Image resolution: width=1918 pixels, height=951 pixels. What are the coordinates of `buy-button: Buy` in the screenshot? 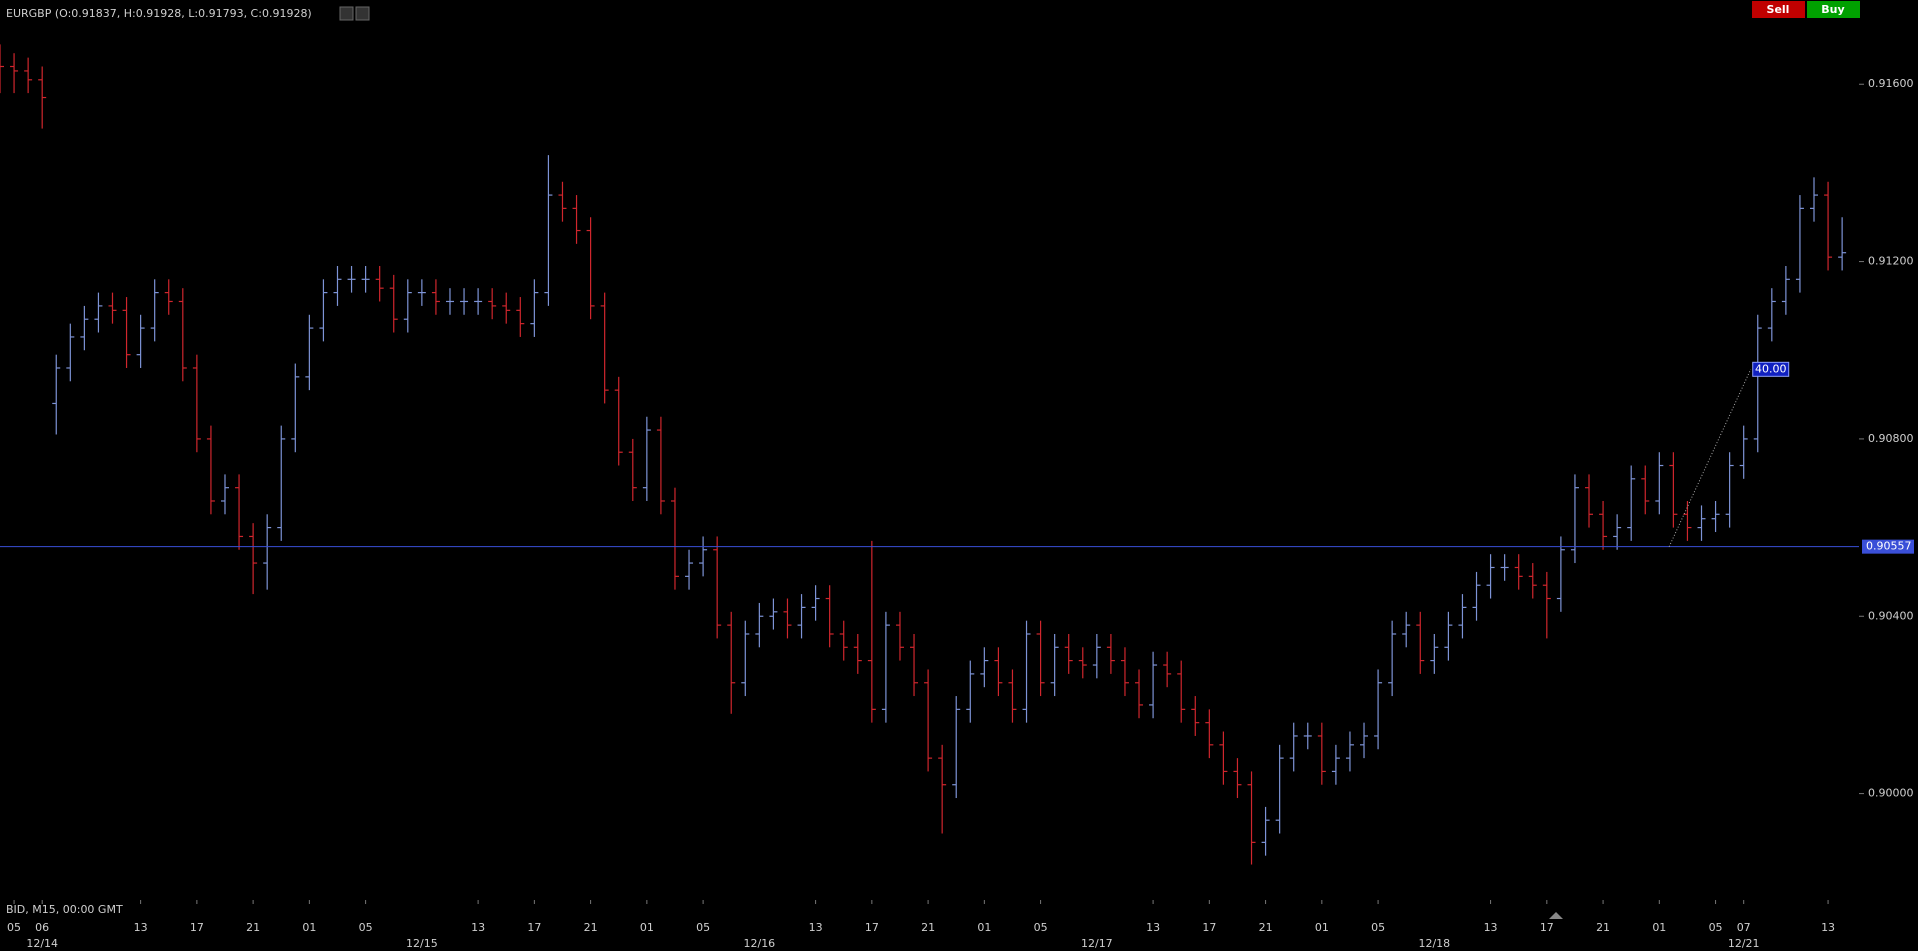 It's located at (1833, 9).